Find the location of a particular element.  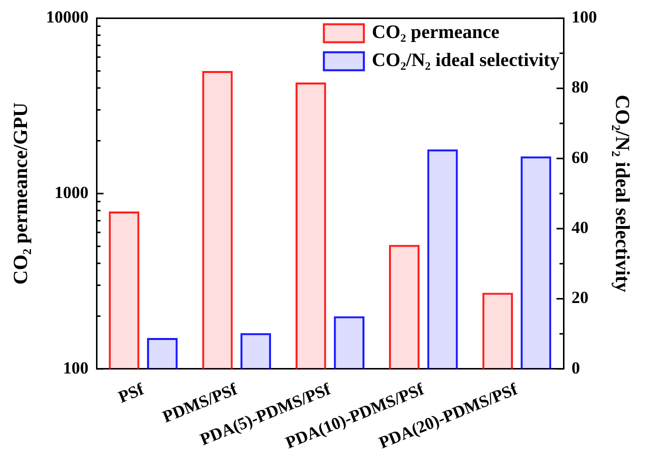

y2-tick-label: 0 is located at coordinates (576, 368).